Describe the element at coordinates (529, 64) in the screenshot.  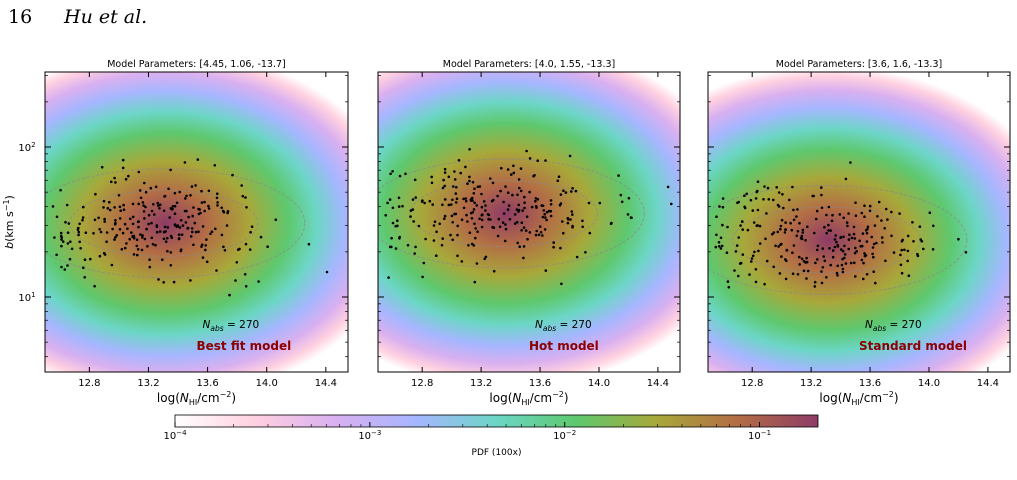
I see `panel-title: Model Parameters: [4.0, 1.55, -13.3]` at that location.